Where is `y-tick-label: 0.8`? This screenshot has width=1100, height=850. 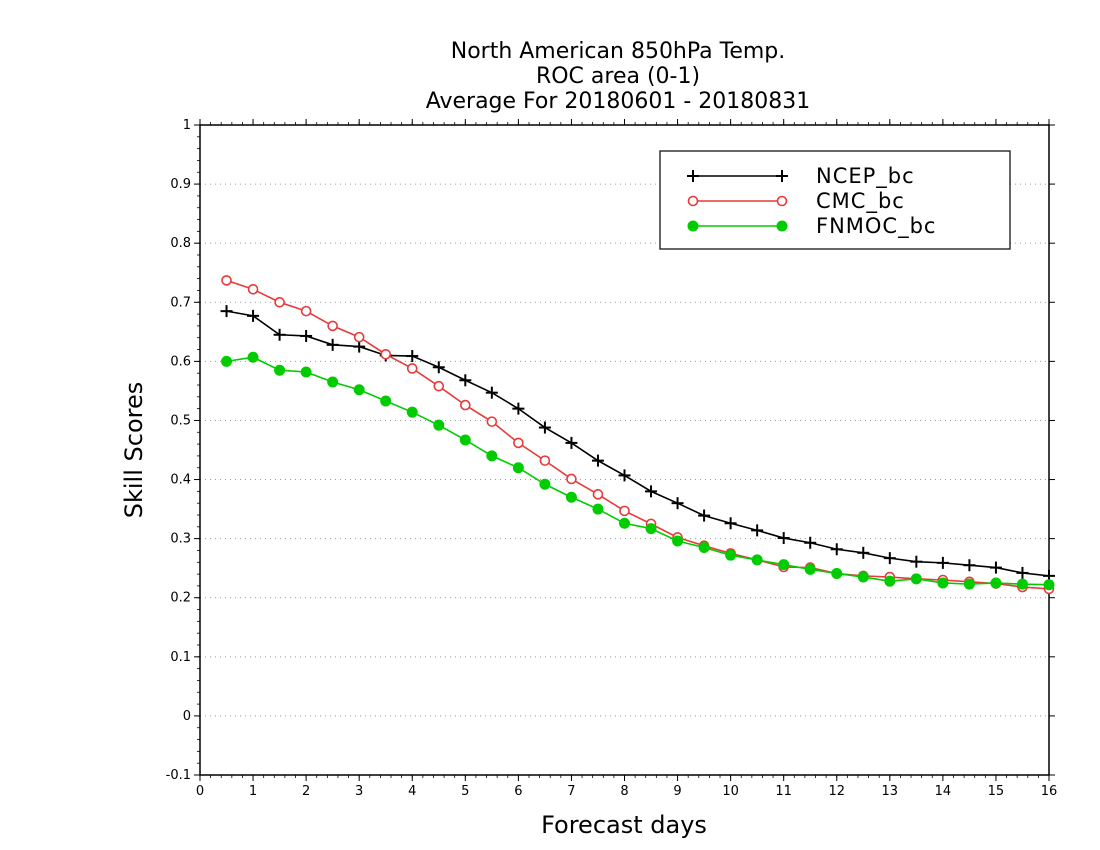 y-tick-label: 0.8 is located at coordinates (180, 243).